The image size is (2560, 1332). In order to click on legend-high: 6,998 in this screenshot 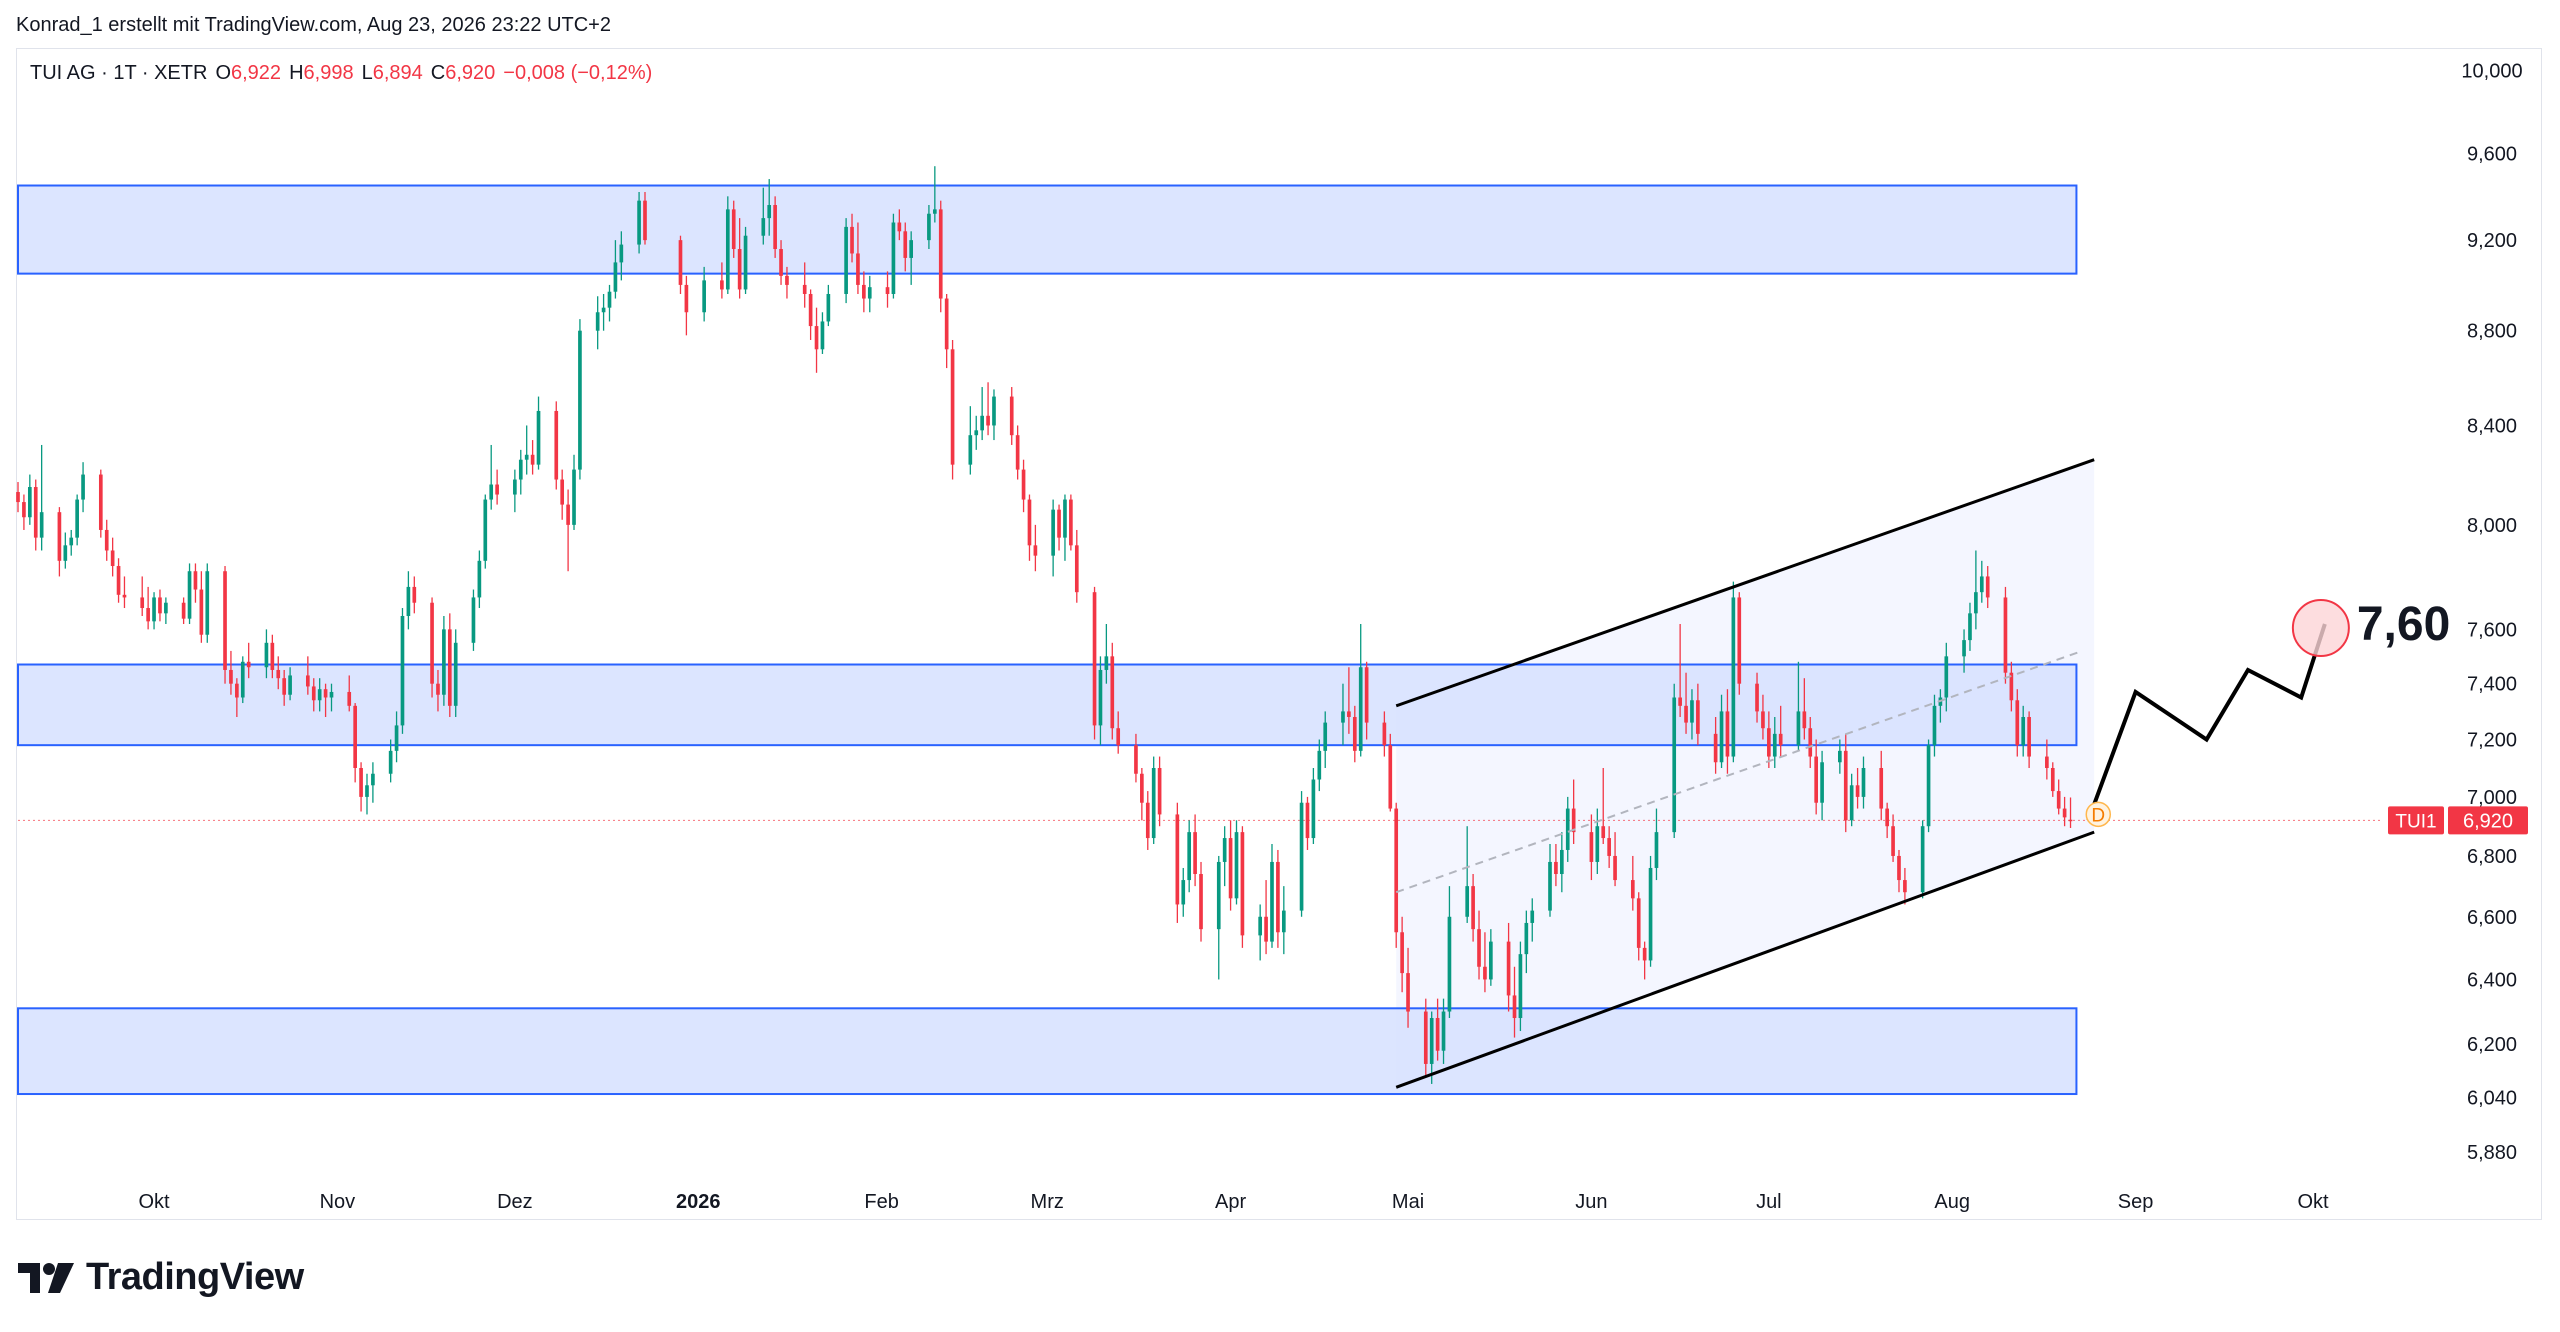, I will do `click(328, 73)`.